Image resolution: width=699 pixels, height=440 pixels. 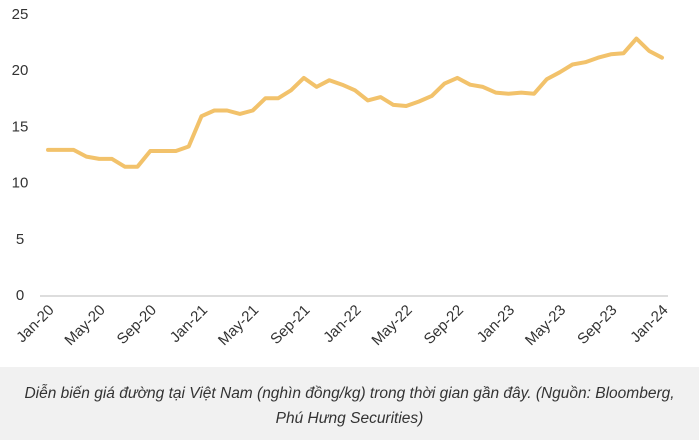 I want to click on x-tick-label: May-22, so click(x=391, y=325).